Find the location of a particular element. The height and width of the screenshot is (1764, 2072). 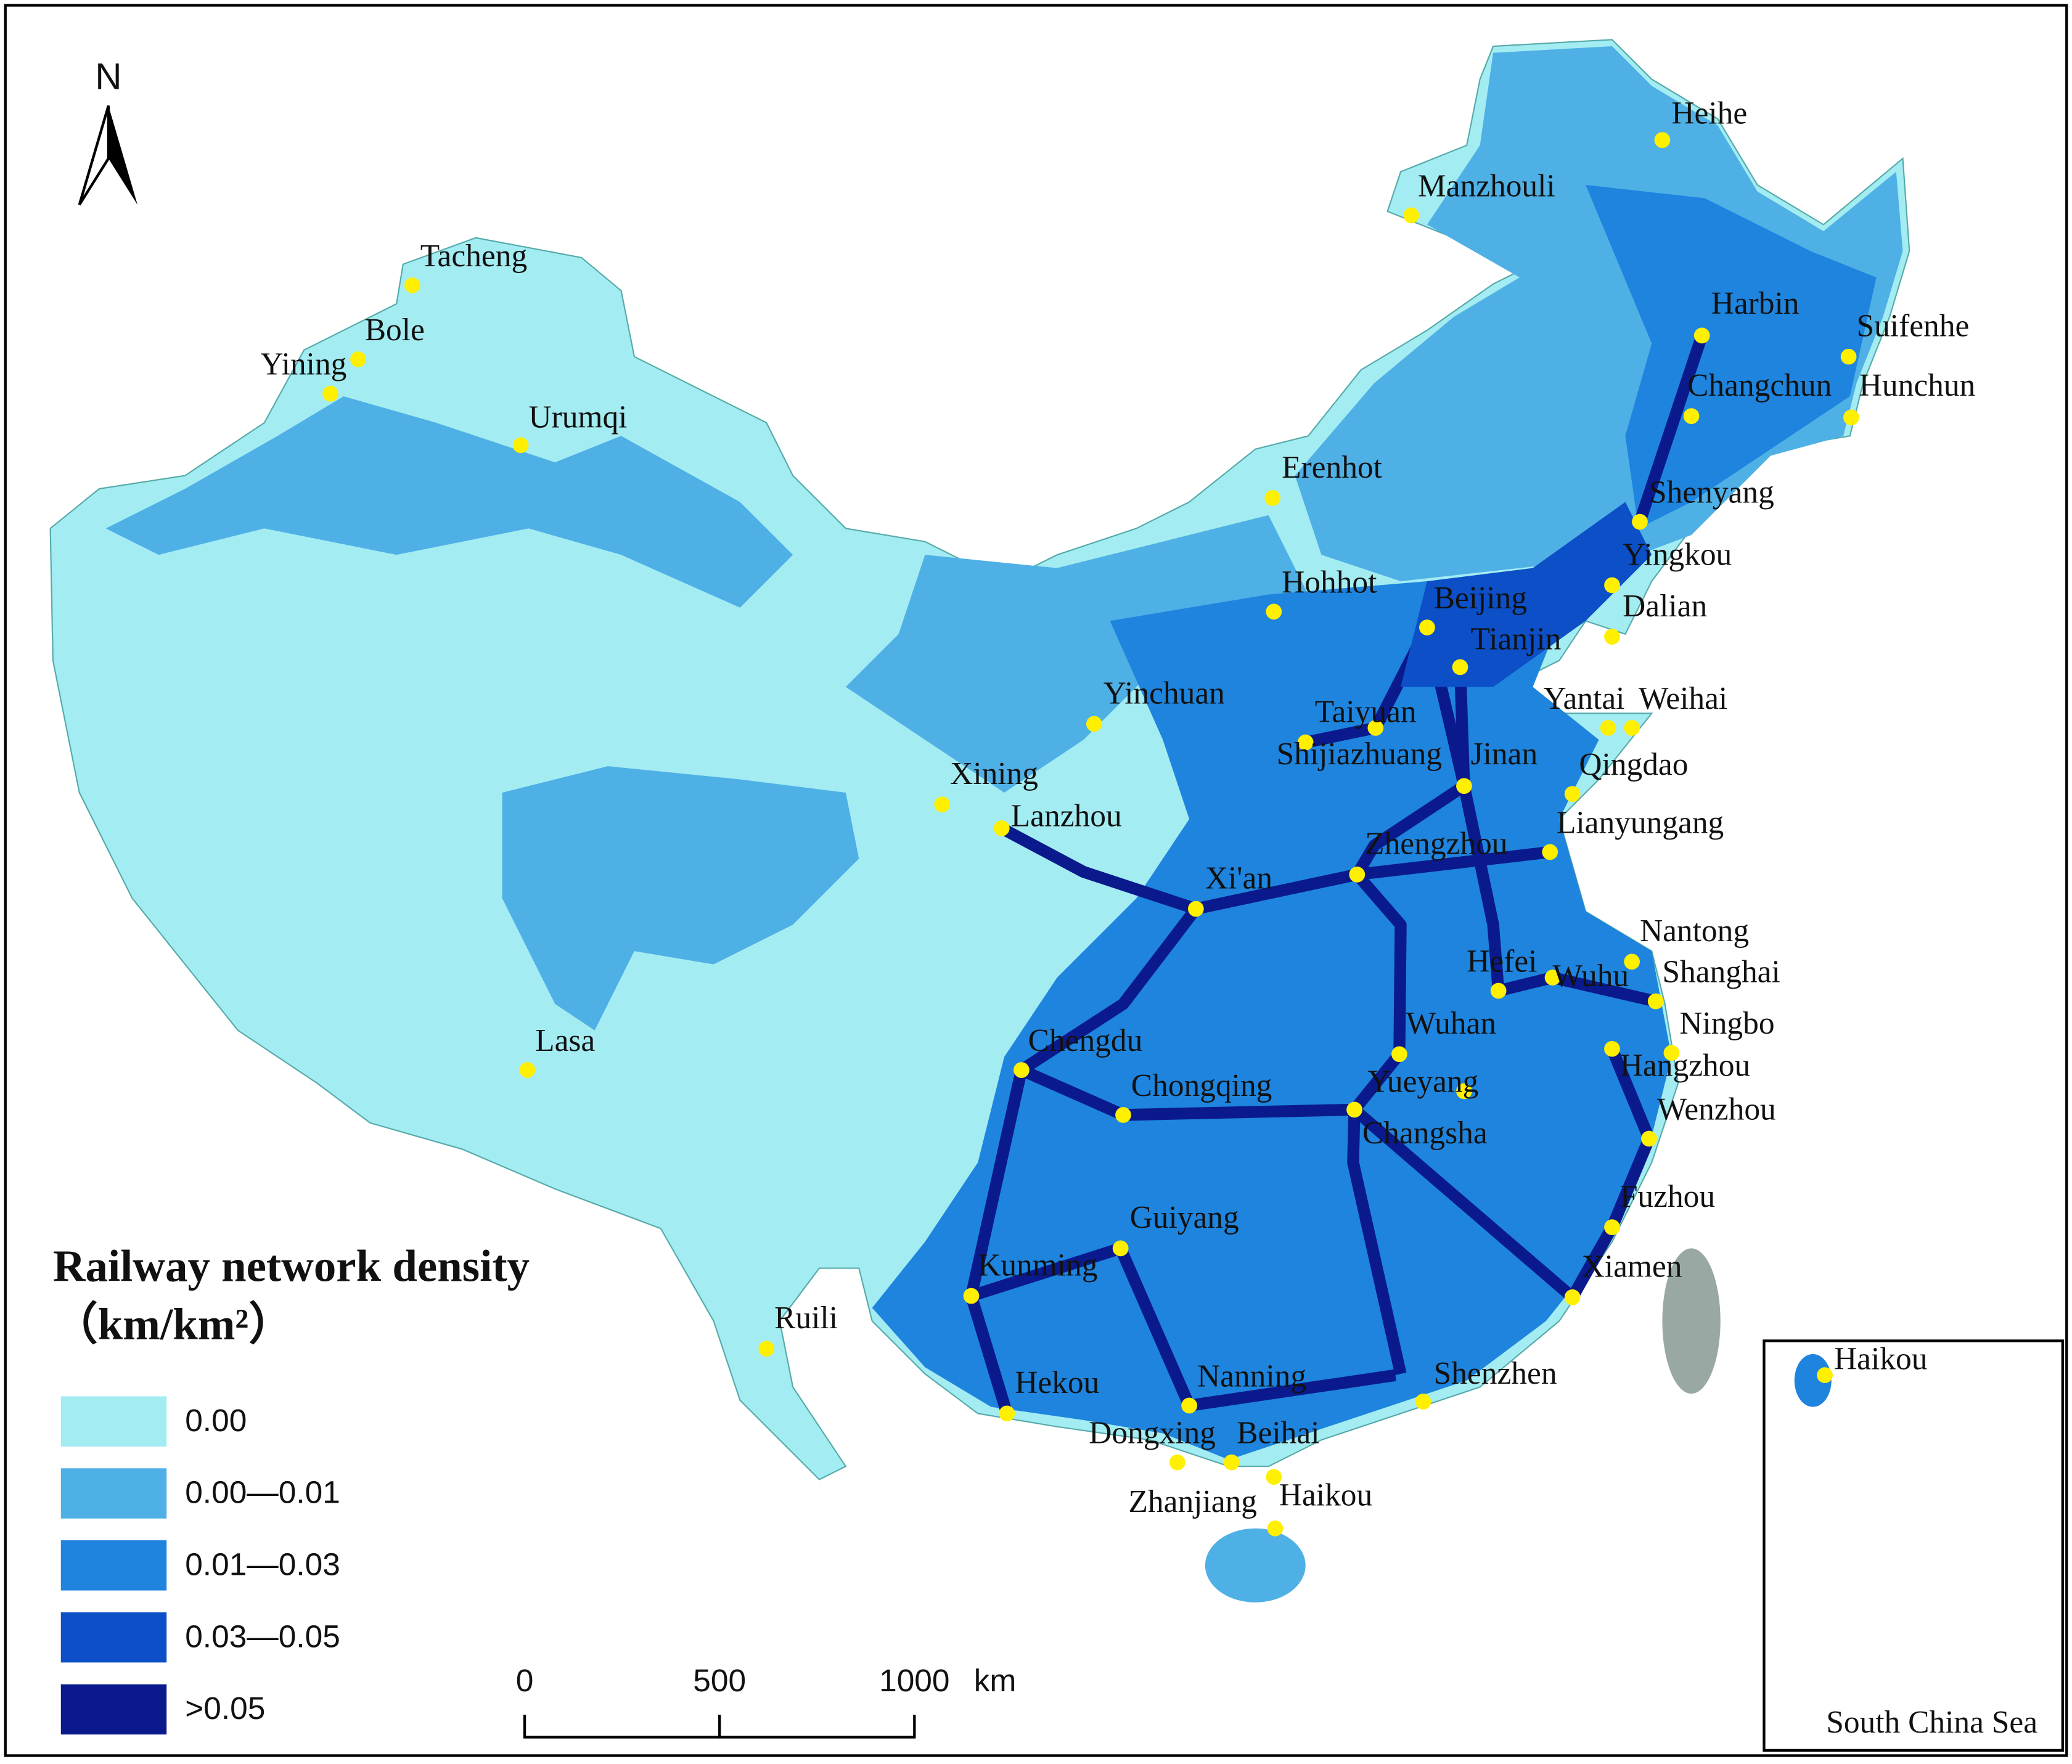

scale-unit: km is located at coordinates (995, 1680).